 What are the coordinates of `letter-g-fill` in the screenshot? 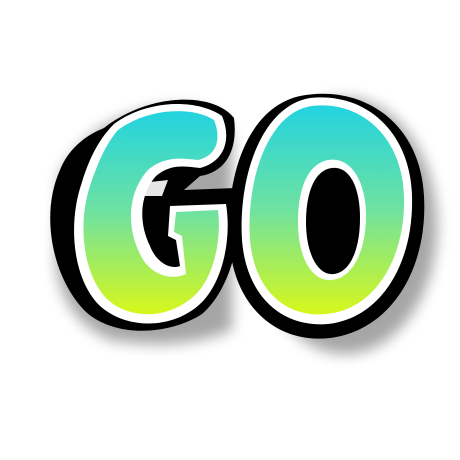 It's located at (151, 213).